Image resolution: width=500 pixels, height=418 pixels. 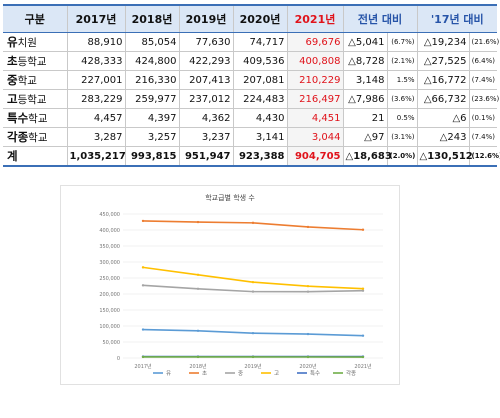 I want to click on row-label: 각종학교, so click(x=35, y=137).